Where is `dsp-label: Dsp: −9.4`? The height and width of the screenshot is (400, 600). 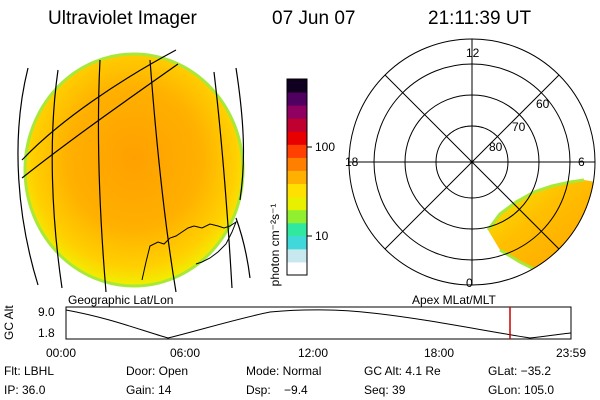 dsp-label: Dsp: −9.4 is located at coordinates (277, 390).